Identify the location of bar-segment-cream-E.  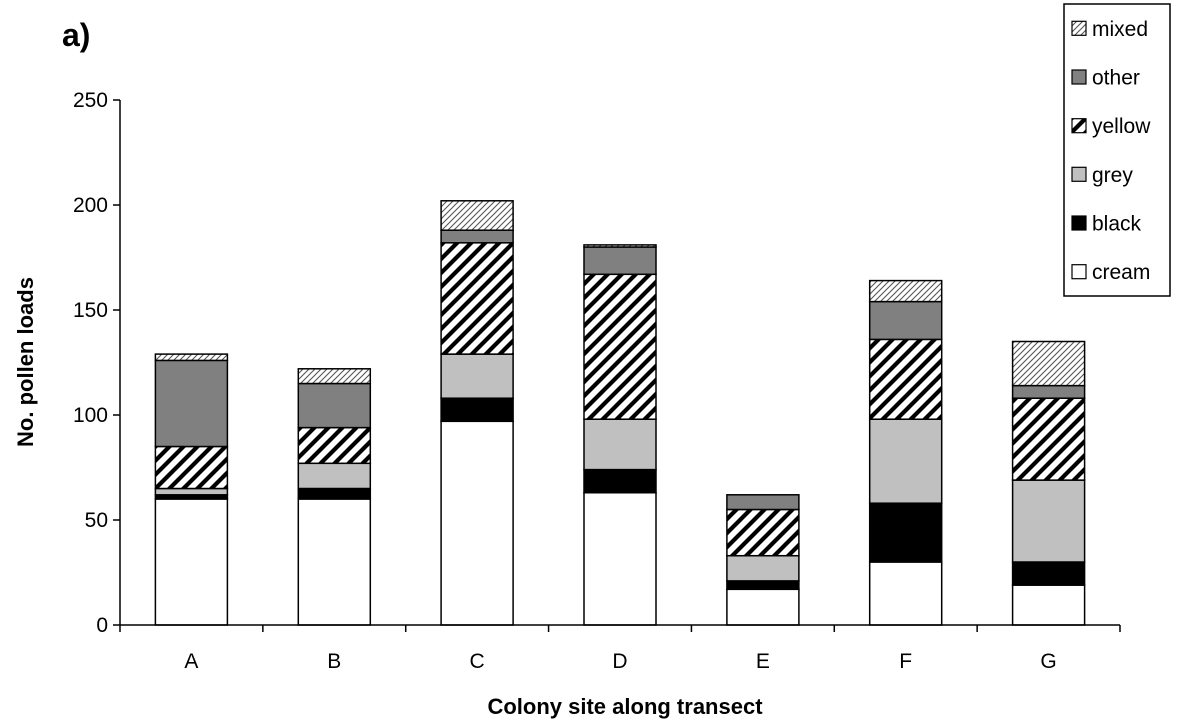
(763, 607).